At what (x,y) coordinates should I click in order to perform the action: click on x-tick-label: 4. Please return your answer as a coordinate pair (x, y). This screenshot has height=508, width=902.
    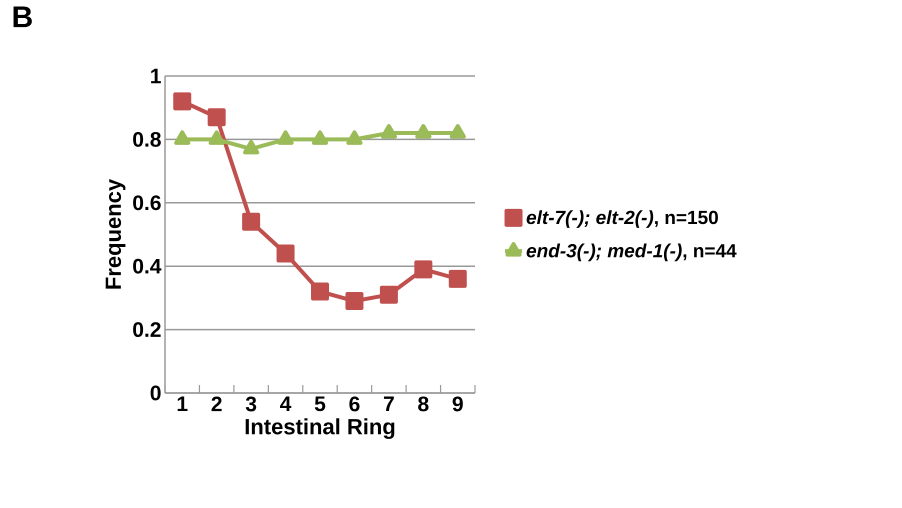
    Looking at the image, I should click on (286, 403).